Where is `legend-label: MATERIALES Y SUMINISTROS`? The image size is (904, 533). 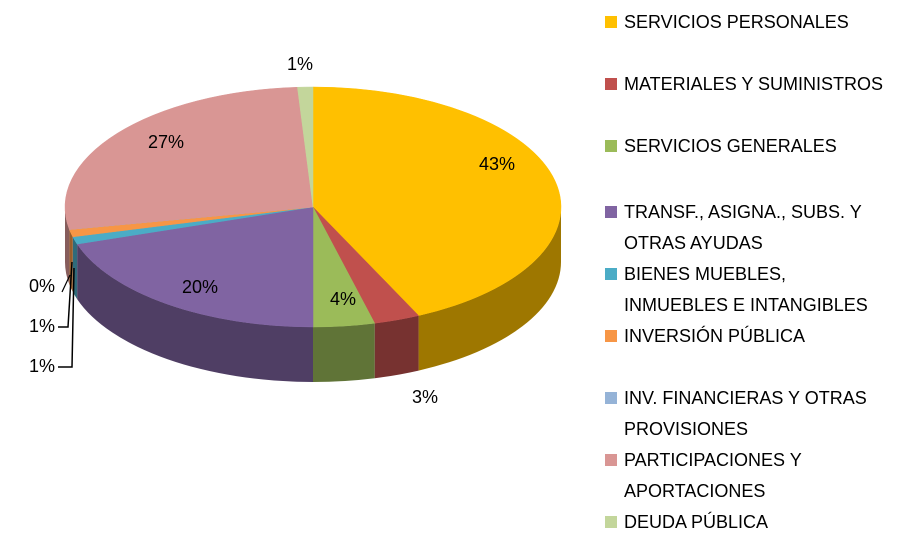 legend-label: MATERIALES Y SUMINISTROS is located at coordinates (754, 83).